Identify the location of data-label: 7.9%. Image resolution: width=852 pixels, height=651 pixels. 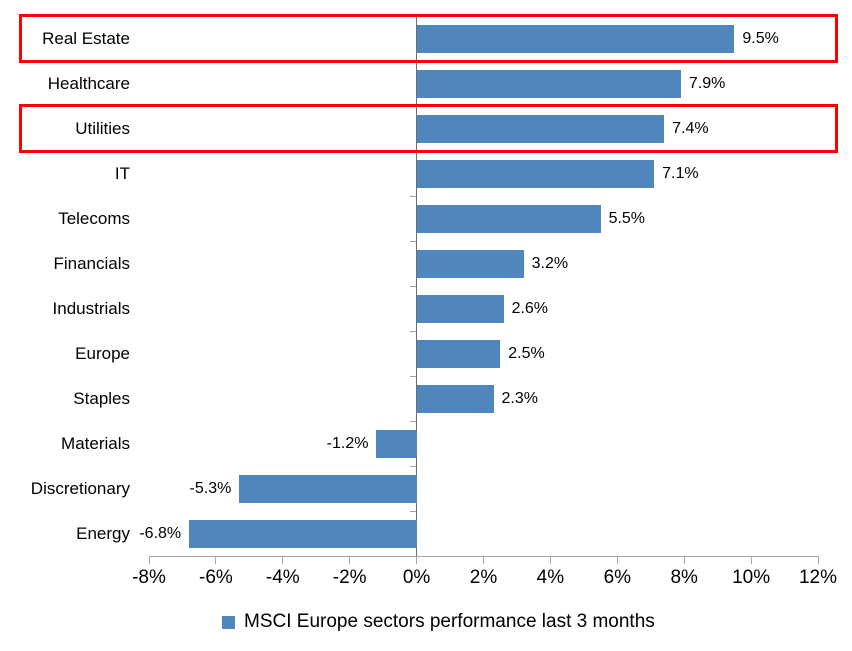
(707, 83).